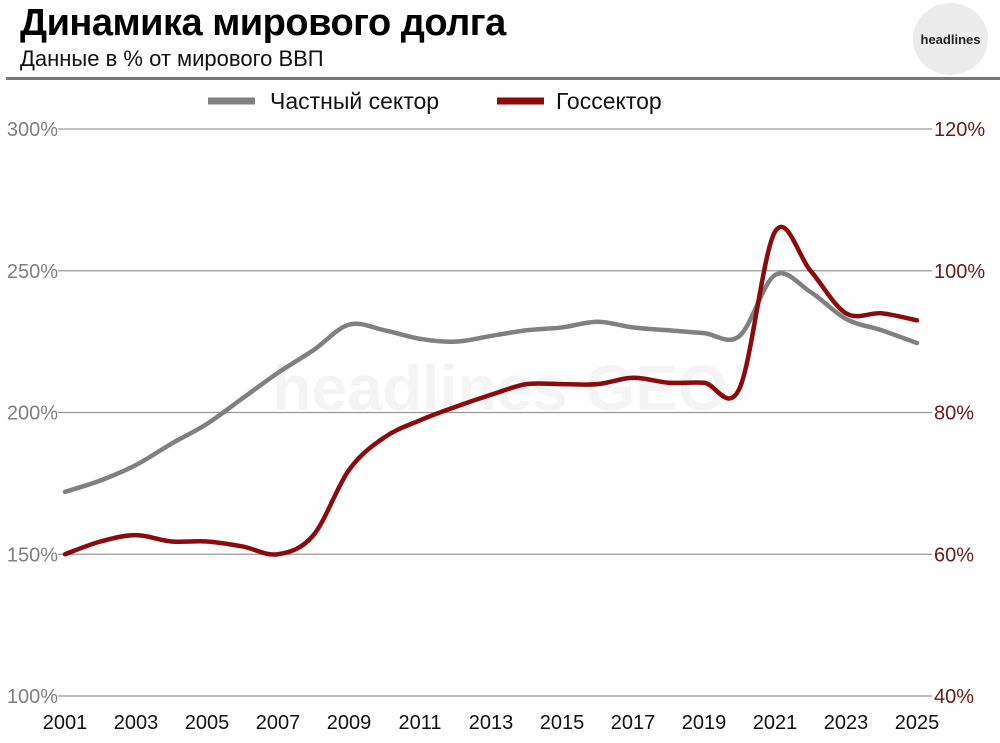  I want to click on x-axis-tick: 2009, so click(349, 723).